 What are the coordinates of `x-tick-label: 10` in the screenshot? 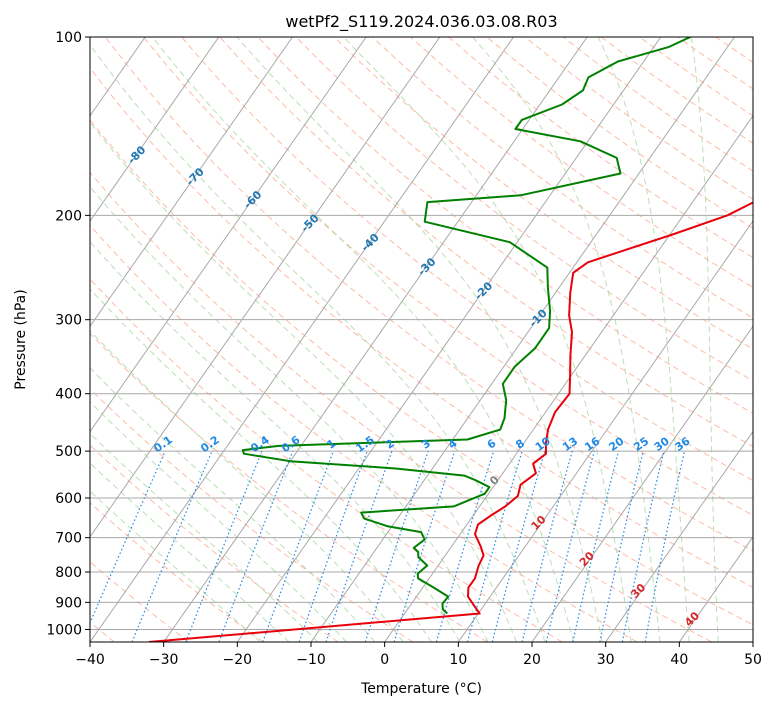 It's located at (458, 660).